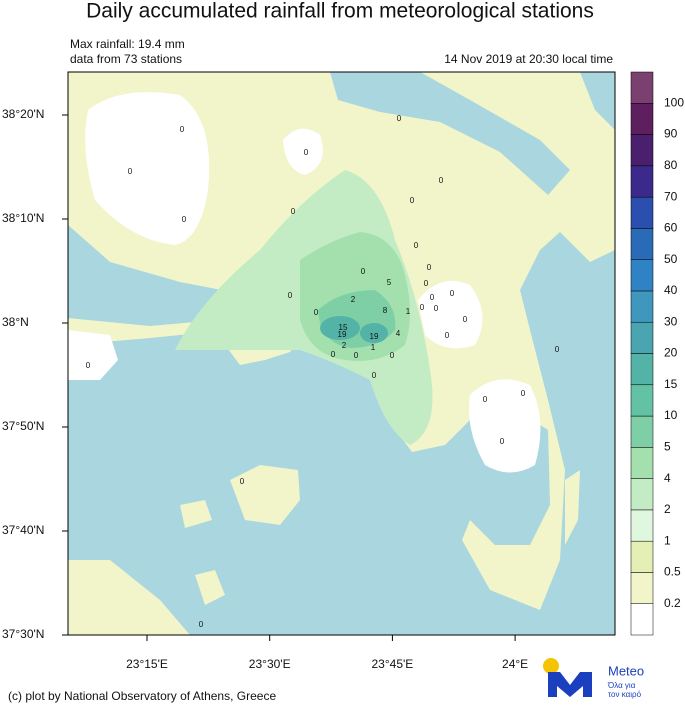  Describe the element at coordinates (621, 685) in the screenshot. I see `logo-tagline: Όλα για` at that location.